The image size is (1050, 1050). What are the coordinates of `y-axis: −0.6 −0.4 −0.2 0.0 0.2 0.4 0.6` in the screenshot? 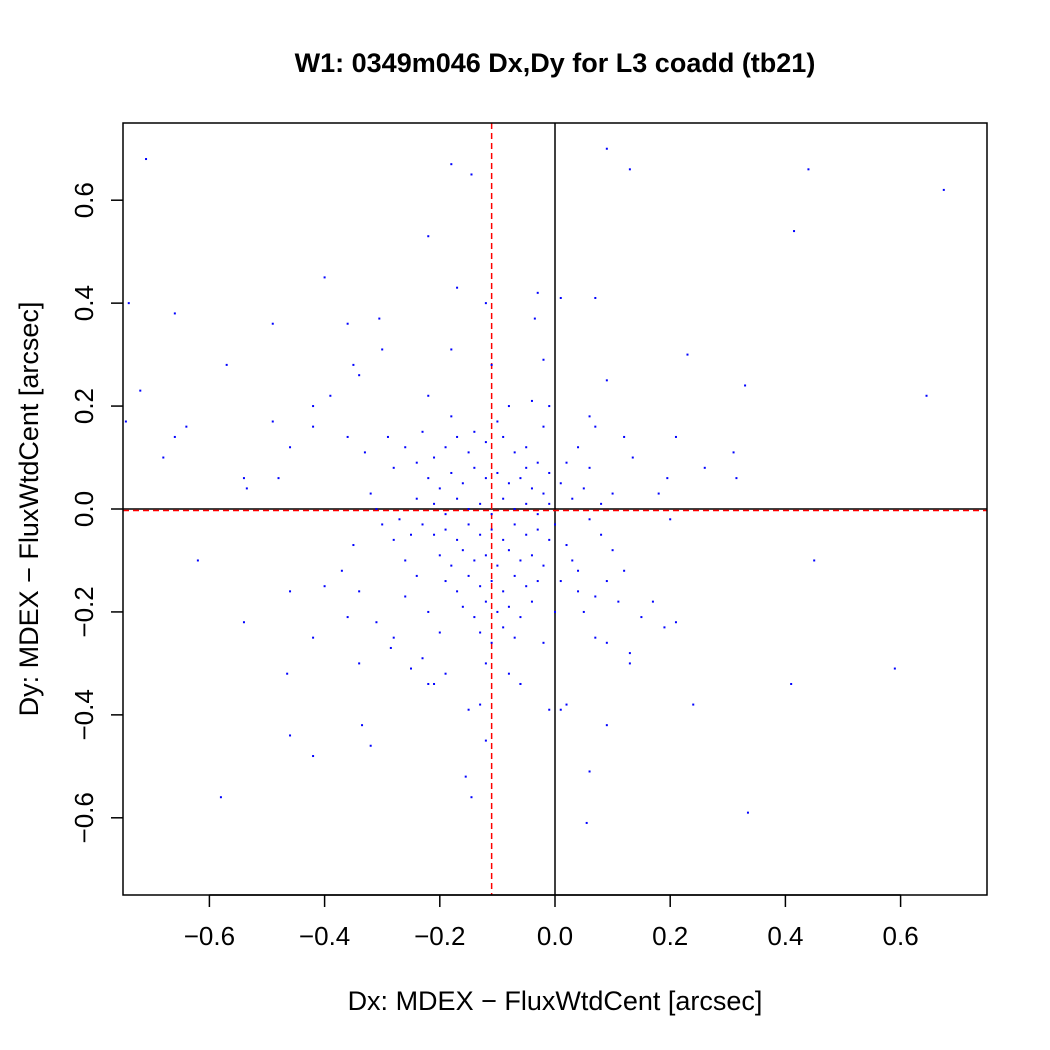 It's located at (96, 512).